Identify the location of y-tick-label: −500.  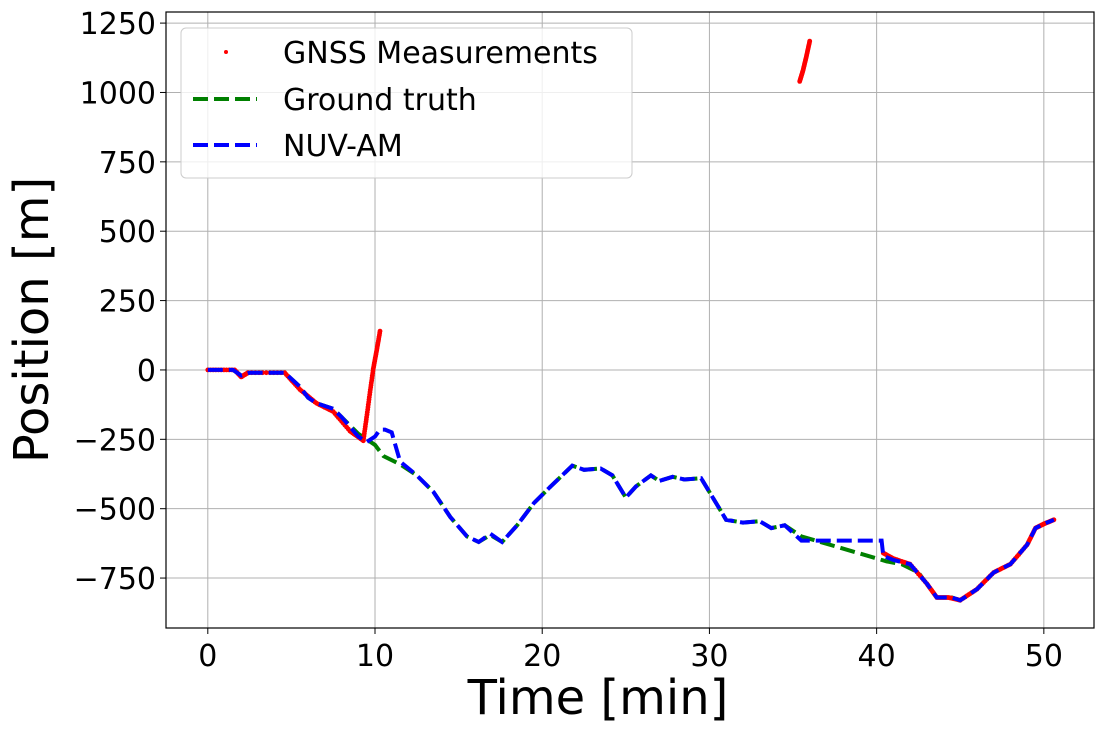
(115, 510).